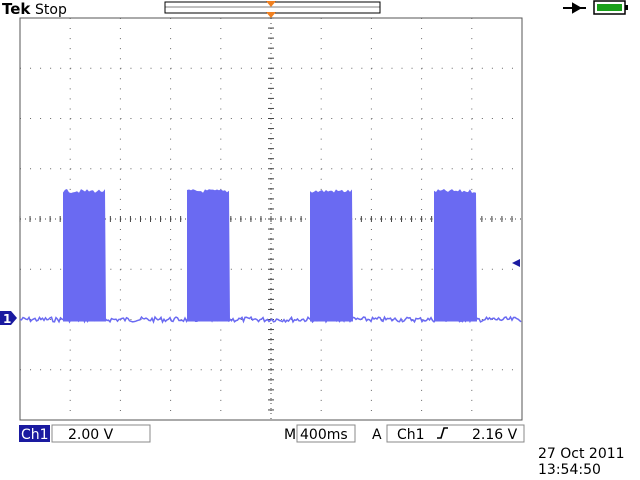  What do you see at coordinates (35, 435) in the screenshot?
I see `channel-label: Ch1` at bounding box center [35, 435].